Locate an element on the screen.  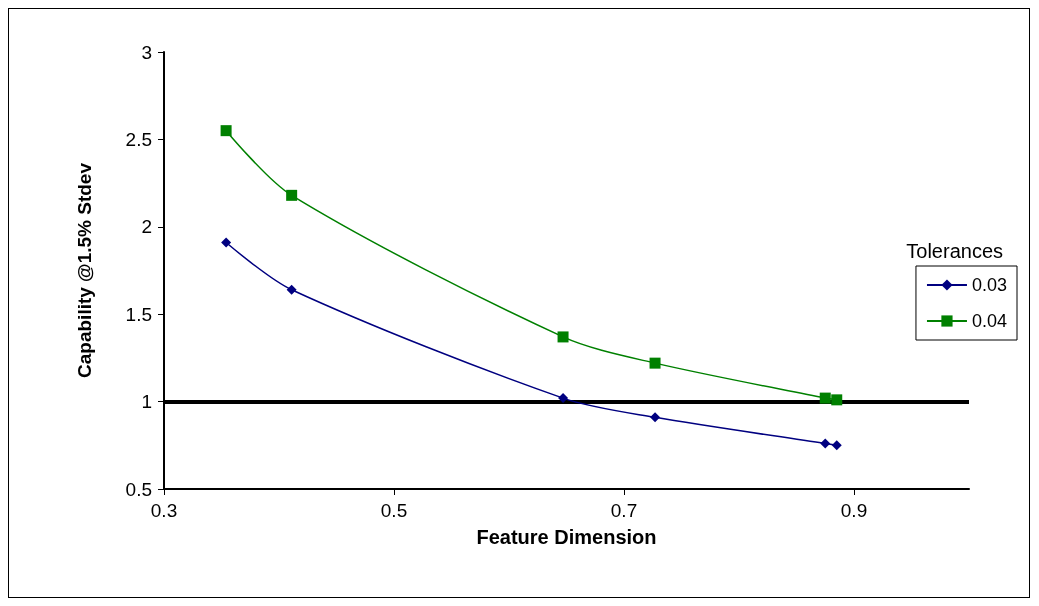
legend-label: 0.04 is located at coordinates (989, 321).